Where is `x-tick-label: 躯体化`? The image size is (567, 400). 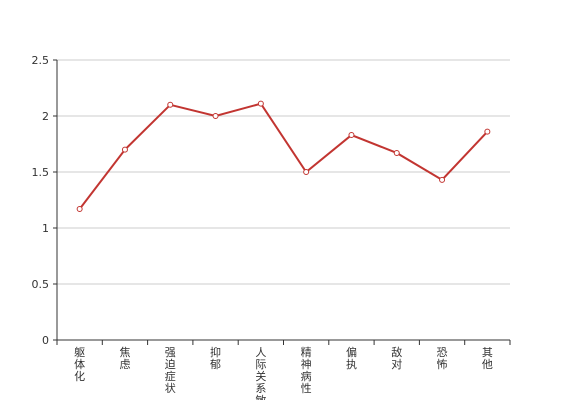
x-tick-label: 躯体化 is located at coordinates (79, 364).